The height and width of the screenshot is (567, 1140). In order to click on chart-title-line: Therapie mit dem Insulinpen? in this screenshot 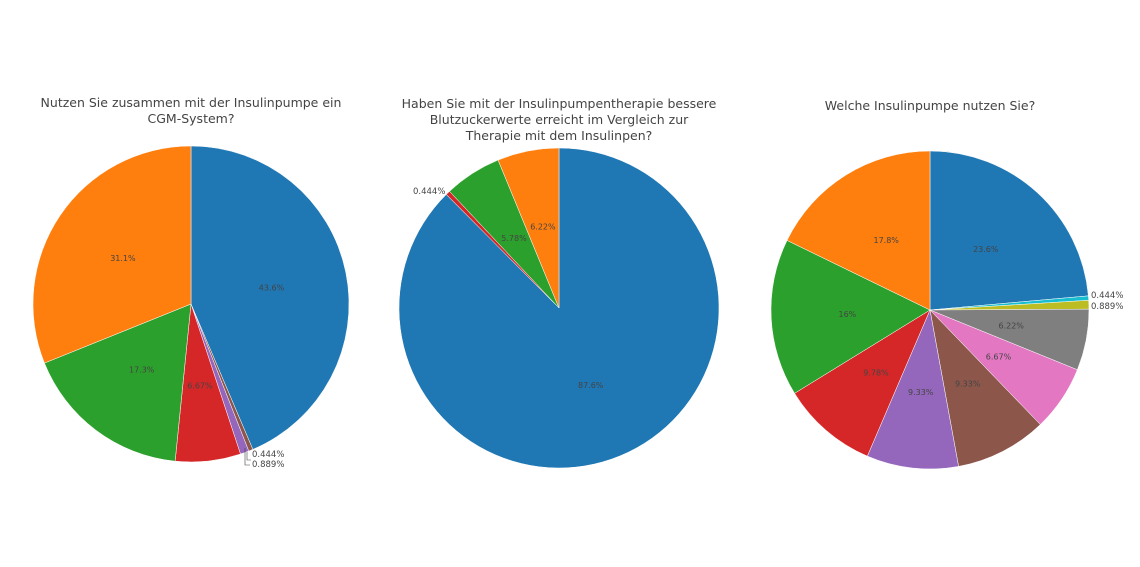, I will do `click(559, 135)`.